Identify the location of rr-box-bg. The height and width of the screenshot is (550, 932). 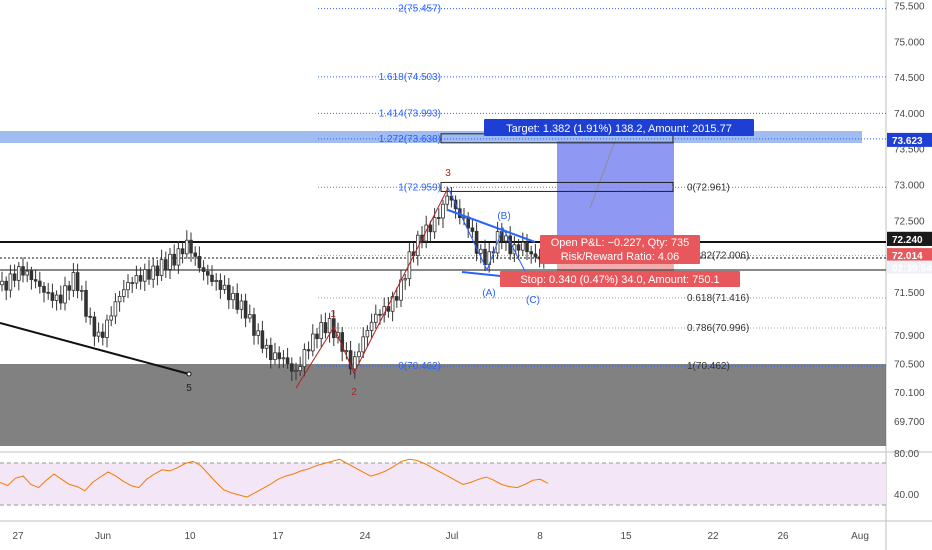
(620, 256).